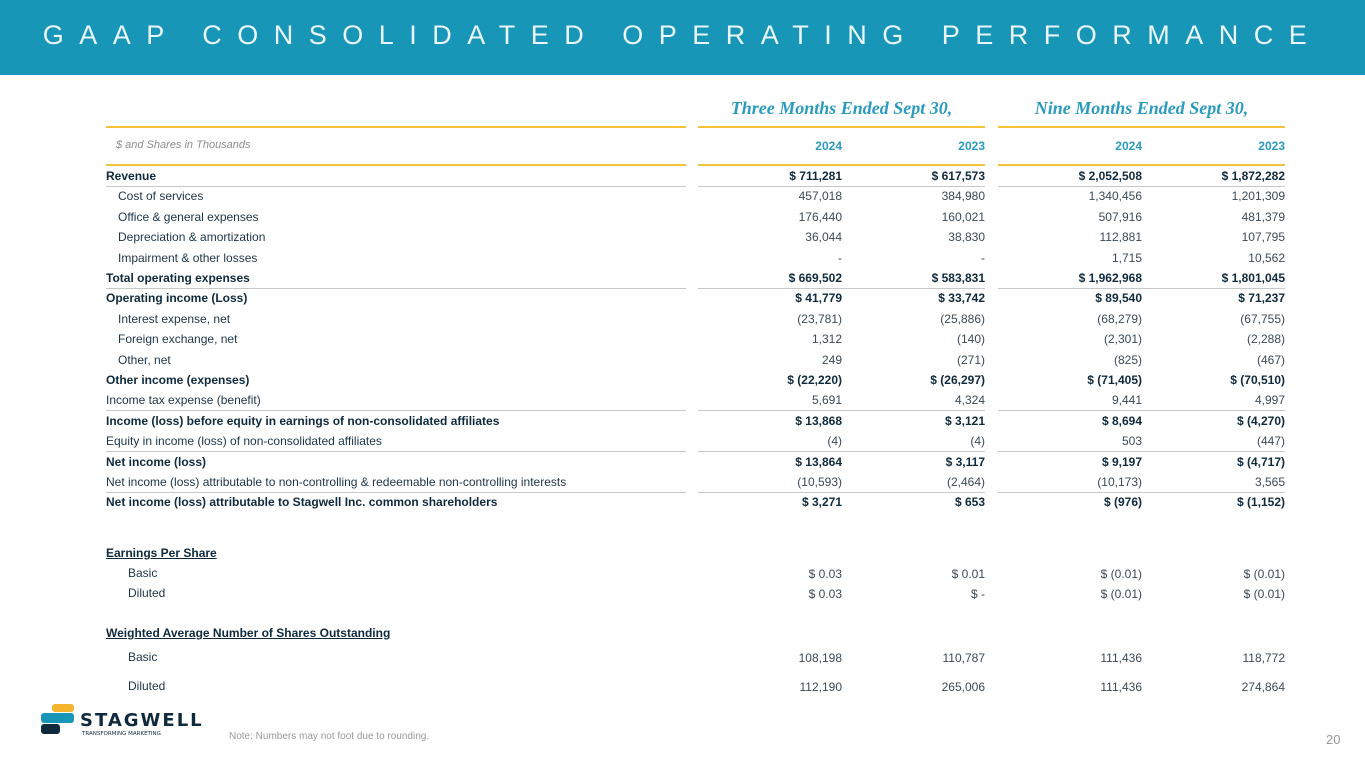 The height and width of the screenshot is (768, 1365). What do you see at coordinates (1119, 318) in the screenshot?
I see `cell-value: (68,279)` at bounding box center [1119, 318].